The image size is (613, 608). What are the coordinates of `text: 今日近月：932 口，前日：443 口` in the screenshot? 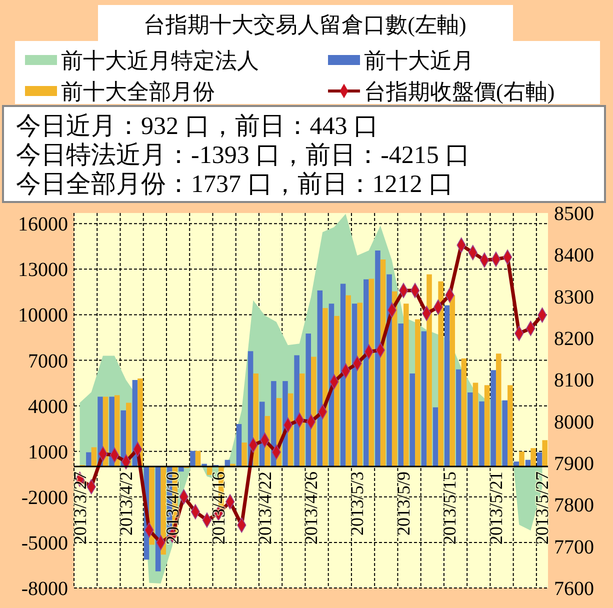 It's located at (197, 126).